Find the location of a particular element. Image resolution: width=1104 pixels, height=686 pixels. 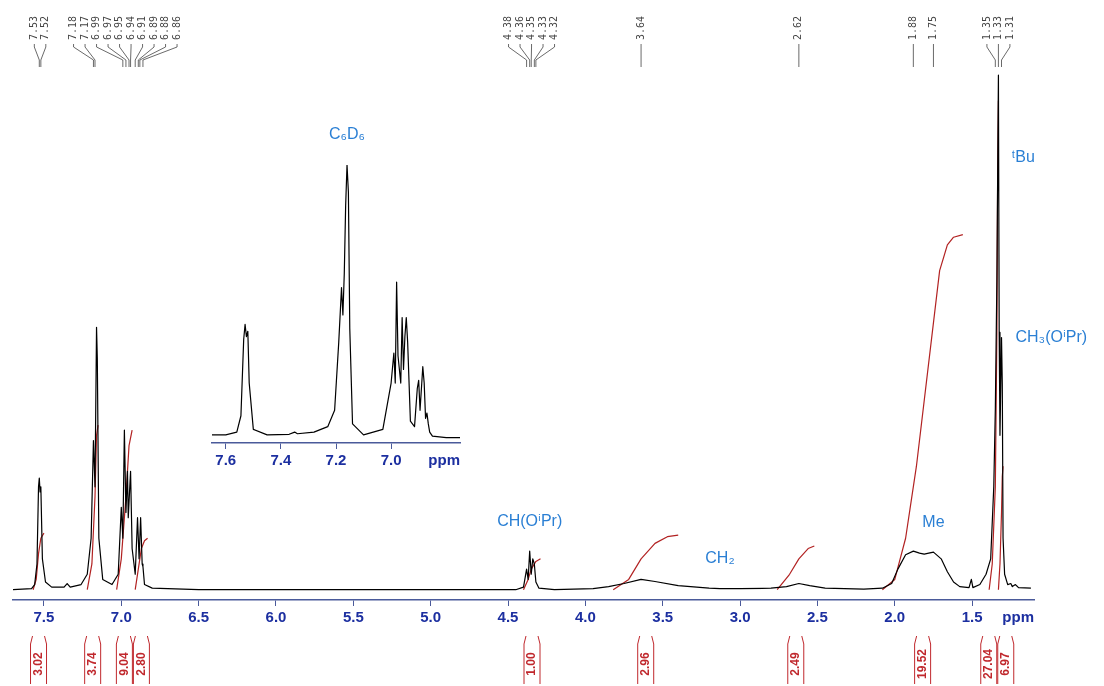

text: 7.18 is located at coordinates (73, 27).